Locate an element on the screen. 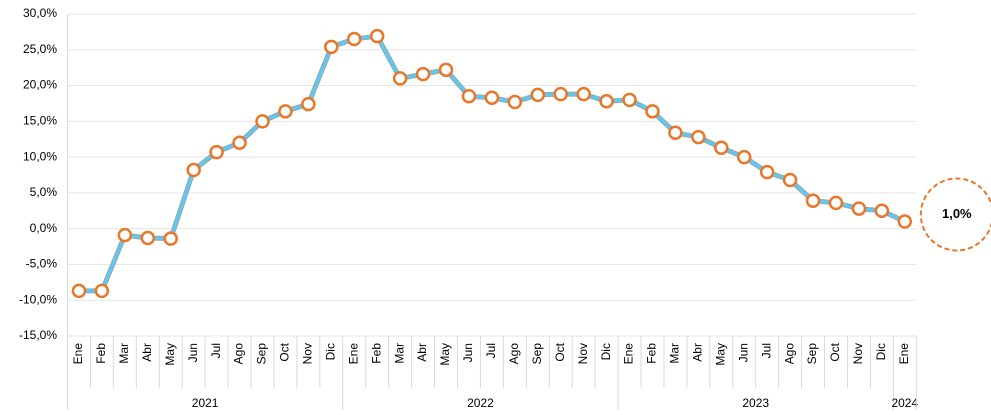 The height and width of the screenshot is (415, 991). y-tick-label: 5,0% is located at coordinates (44, 192).